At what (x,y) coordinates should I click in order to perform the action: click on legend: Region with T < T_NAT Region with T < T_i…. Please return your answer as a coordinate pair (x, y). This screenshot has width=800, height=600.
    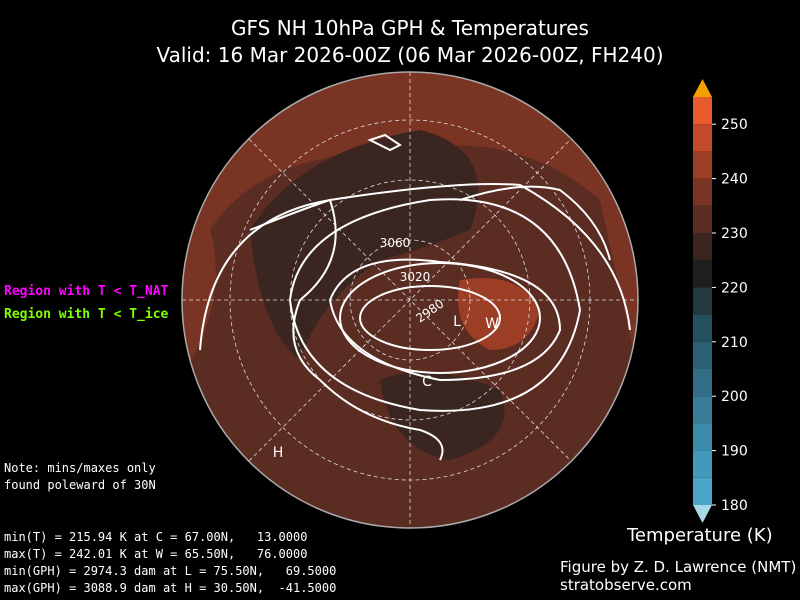
    Looking at the image, I should click on (86, 303).